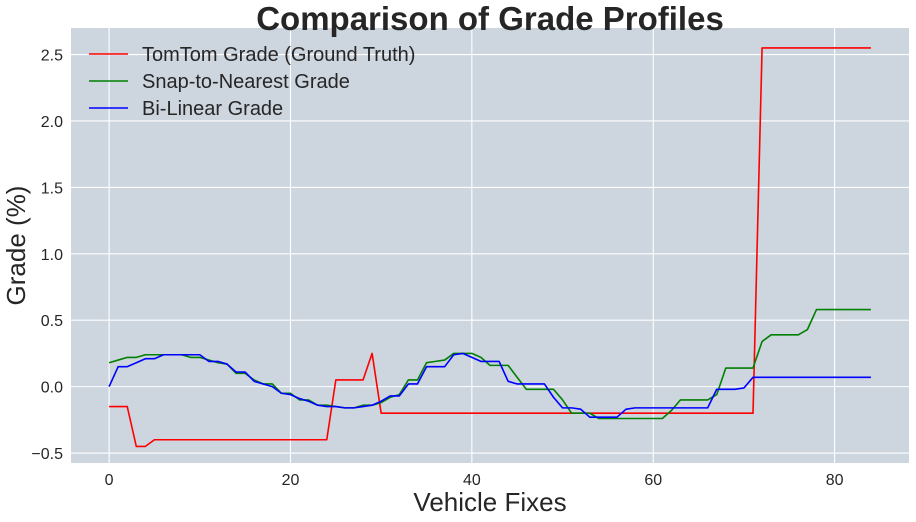 This screenshot has height=522, width=916. Describe the element at coordinates (52, 321) in the screenshot. I see `y-tick-label: 0.5` at that location.